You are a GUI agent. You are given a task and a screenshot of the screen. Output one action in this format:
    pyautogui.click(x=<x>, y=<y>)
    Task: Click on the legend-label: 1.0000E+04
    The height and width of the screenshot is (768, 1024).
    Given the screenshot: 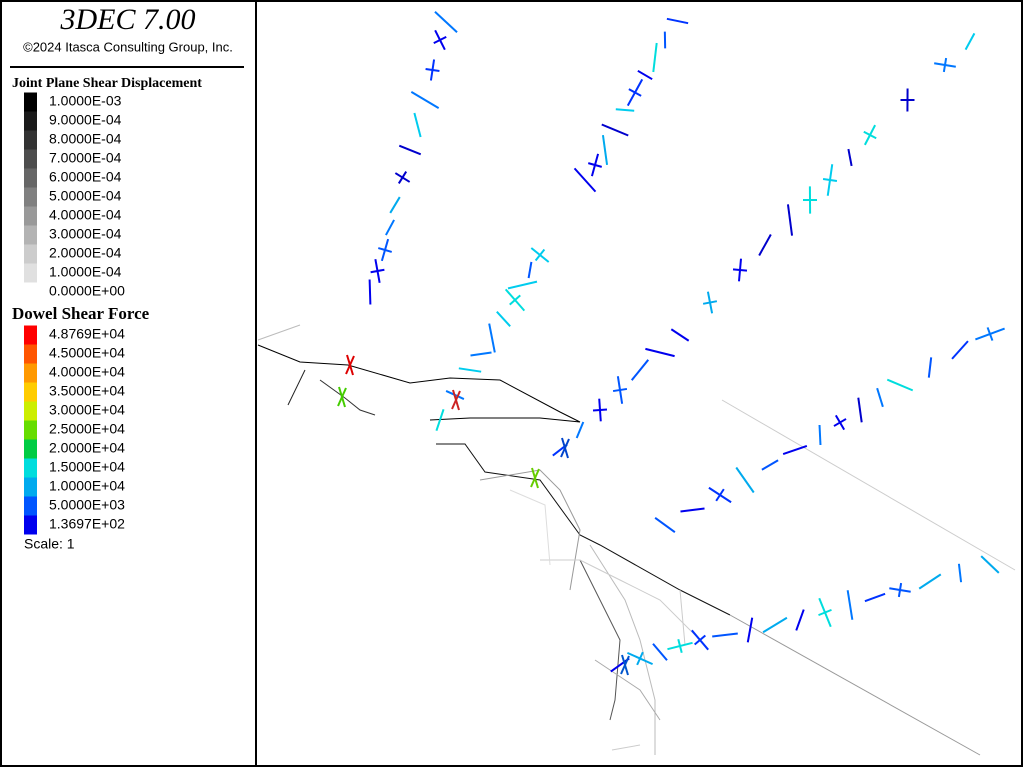 What is the action you would take?
    pyautogui.click(x=87, y=486)
    